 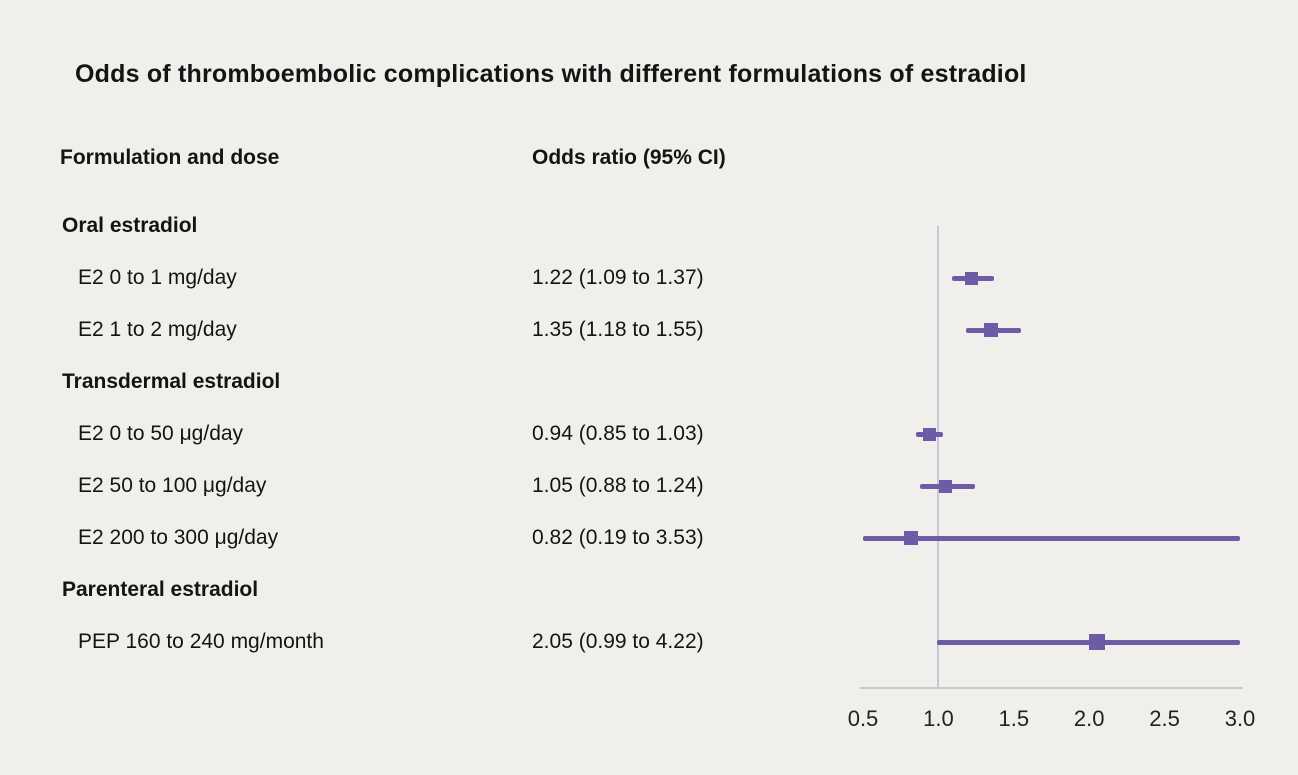 I want to click on x-axis-tick-label: 2.5, so click(x=1164, y=718).